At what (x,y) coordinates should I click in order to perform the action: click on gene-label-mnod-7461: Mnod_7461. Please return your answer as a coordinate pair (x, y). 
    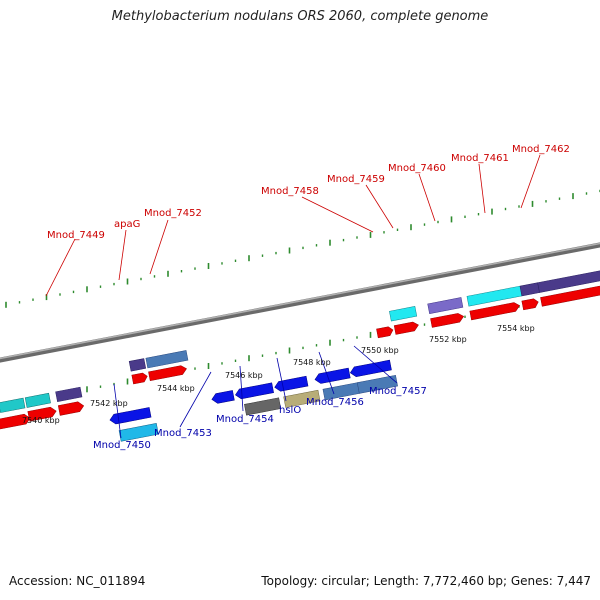
    Looking at the image, I should click on (480, 158).